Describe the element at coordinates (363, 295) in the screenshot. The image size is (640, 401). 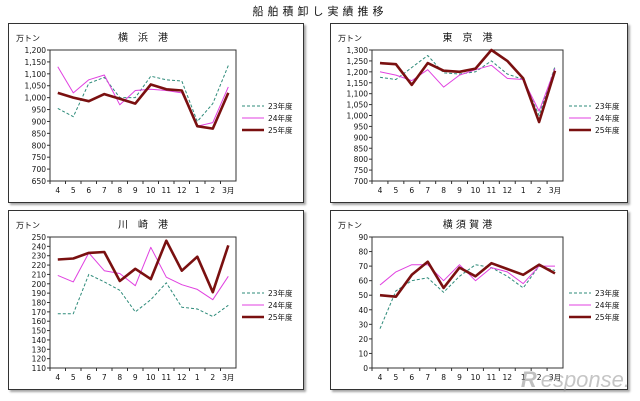
I see `y-tick-label: 50` at that location.